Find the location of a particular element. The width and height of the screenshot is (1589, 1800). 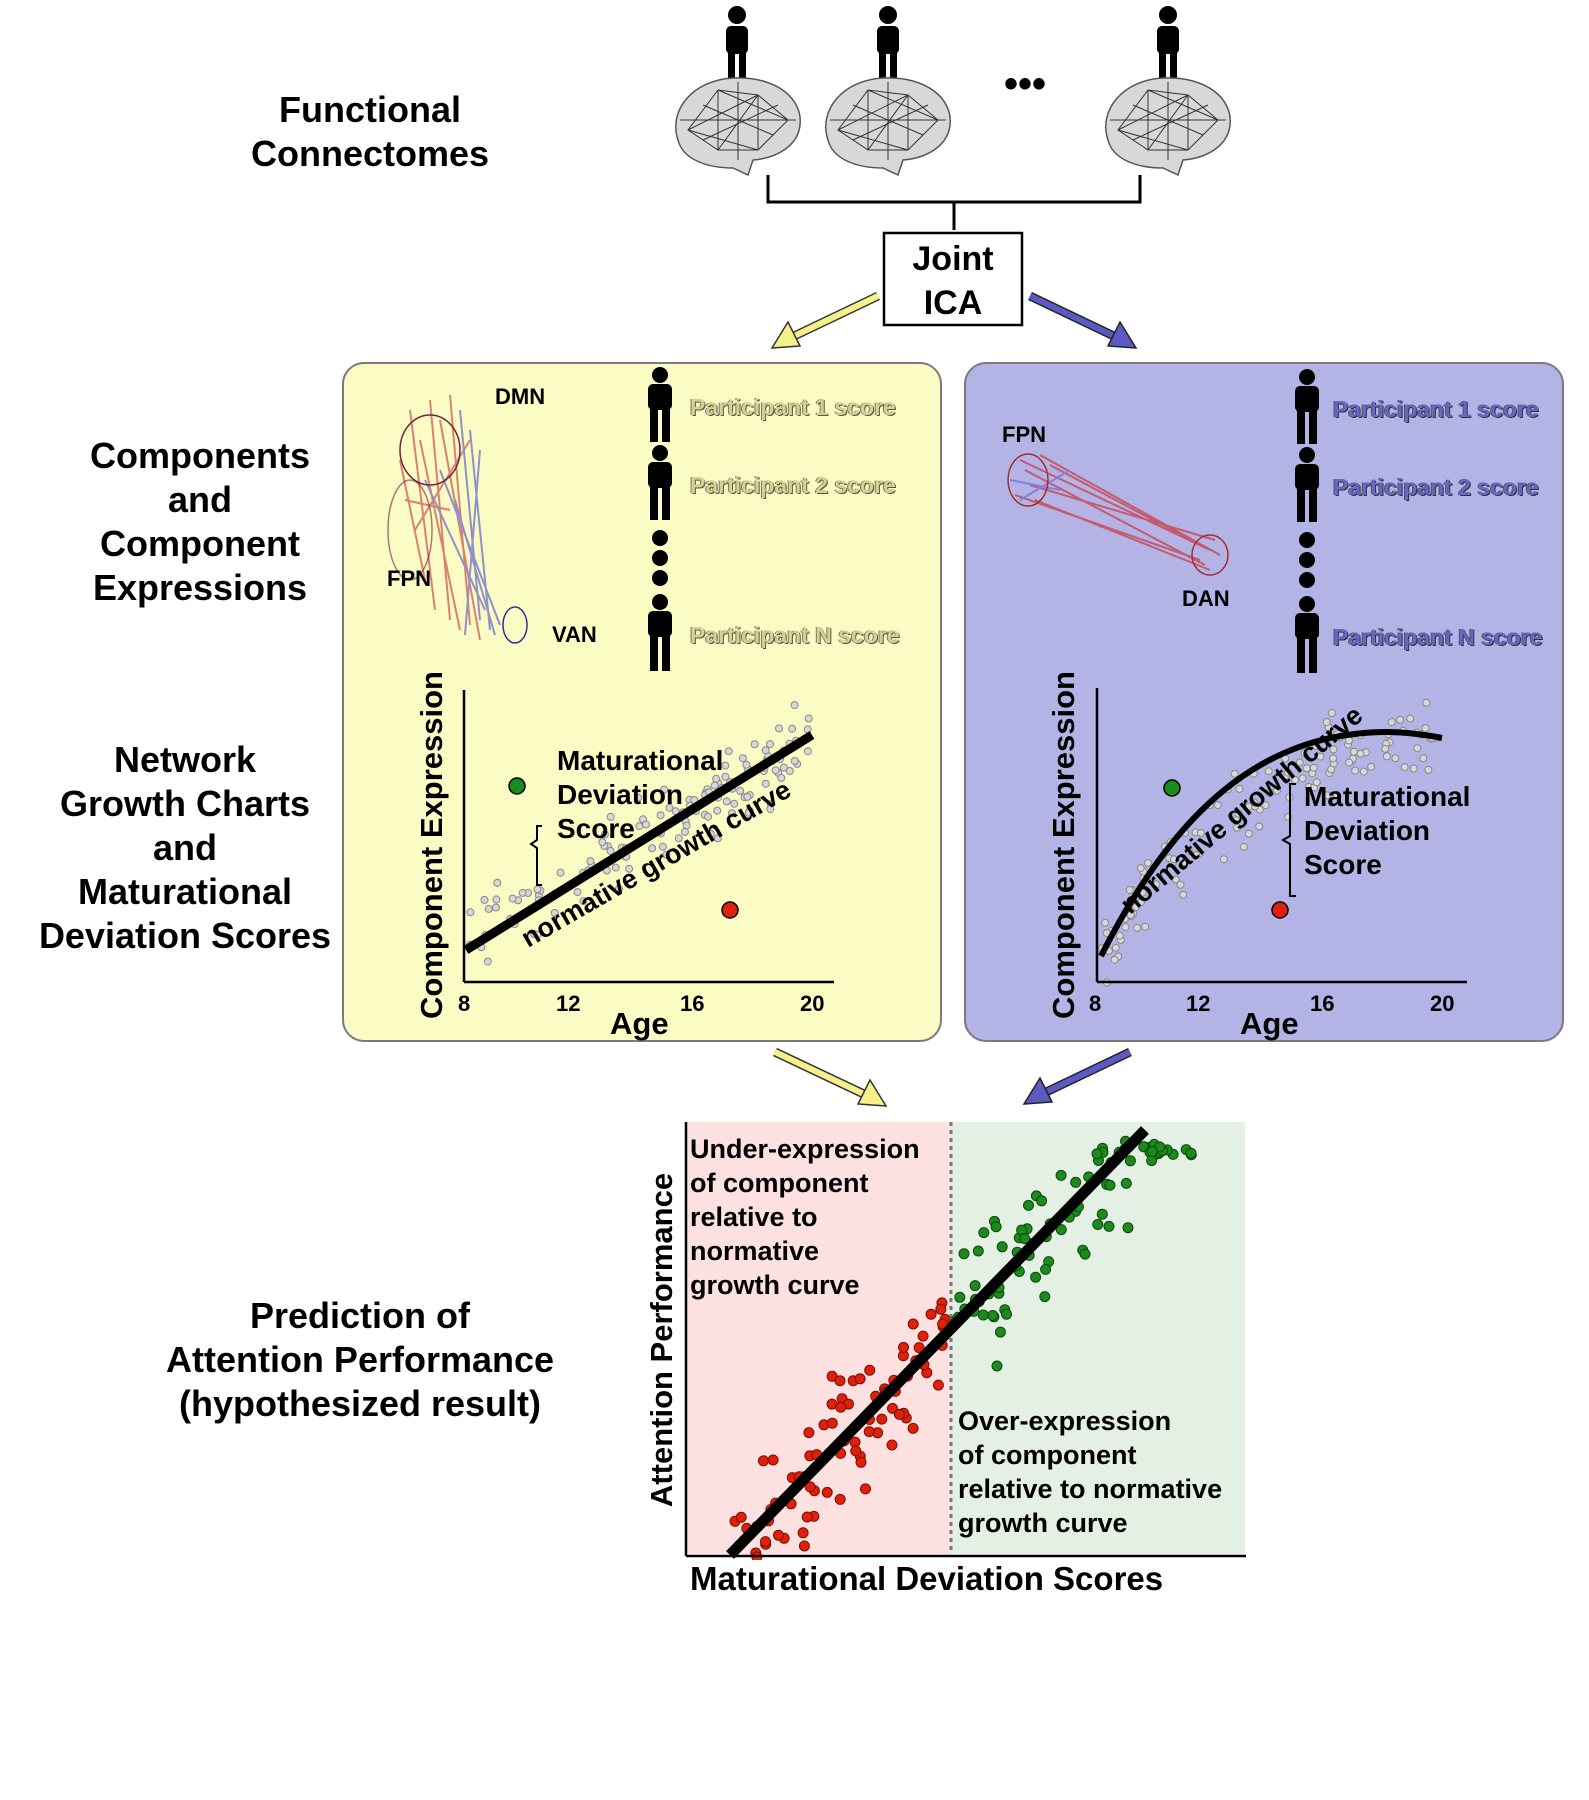

yellow-dmn-label: DMN is located at coordinates (520, 396).